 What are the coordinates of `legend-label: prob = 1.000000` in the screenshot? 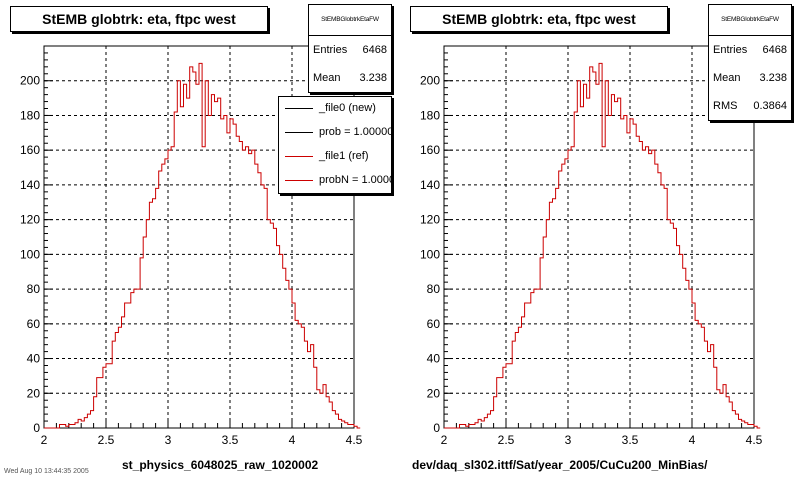 It's located at (355, 132).